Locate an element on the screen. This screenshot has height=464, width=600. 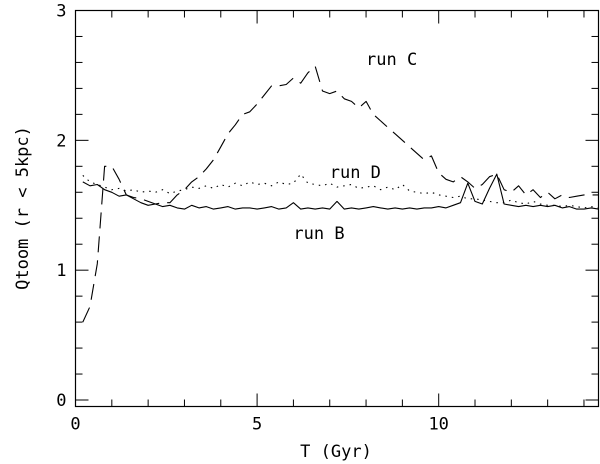
annotation-label: run D is located at coordinates (355, 173).